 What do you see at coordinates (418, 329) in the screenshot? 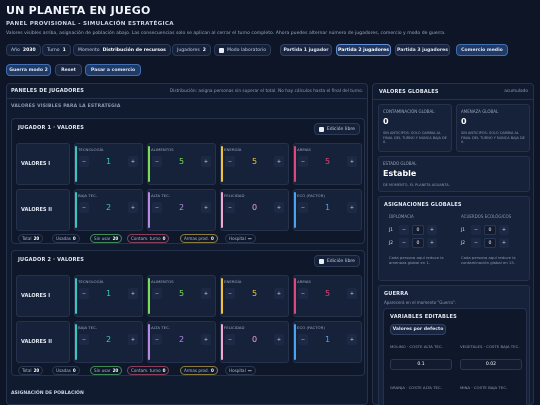
I see `defaults-button: Valores por defecto` at bounding box center [418, 329].